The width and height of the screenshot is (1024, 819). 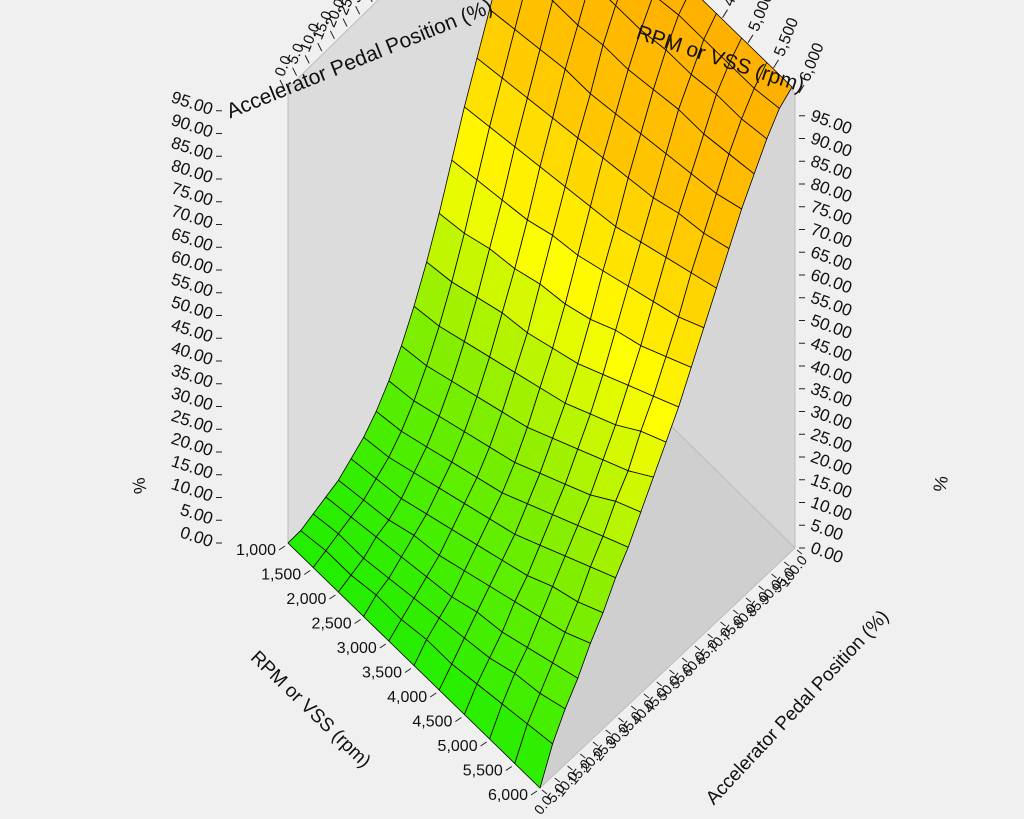 What do you see at coordinates (761, 17) in the screenshot?
I see `rpm-top-tick-label: 5,000` at bounding box center [761, 17].